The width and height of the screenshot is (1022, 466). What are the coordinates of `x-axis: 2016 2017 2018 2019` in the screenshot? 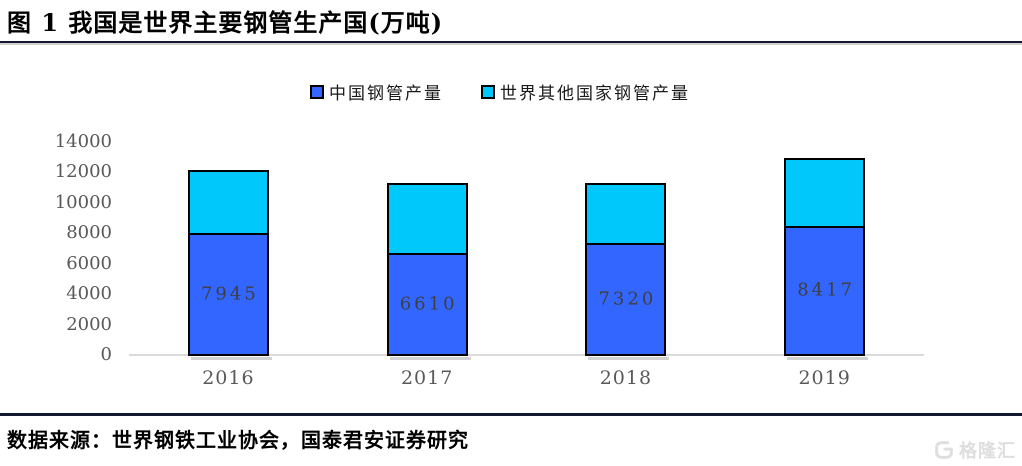 It's located at (526, 382).